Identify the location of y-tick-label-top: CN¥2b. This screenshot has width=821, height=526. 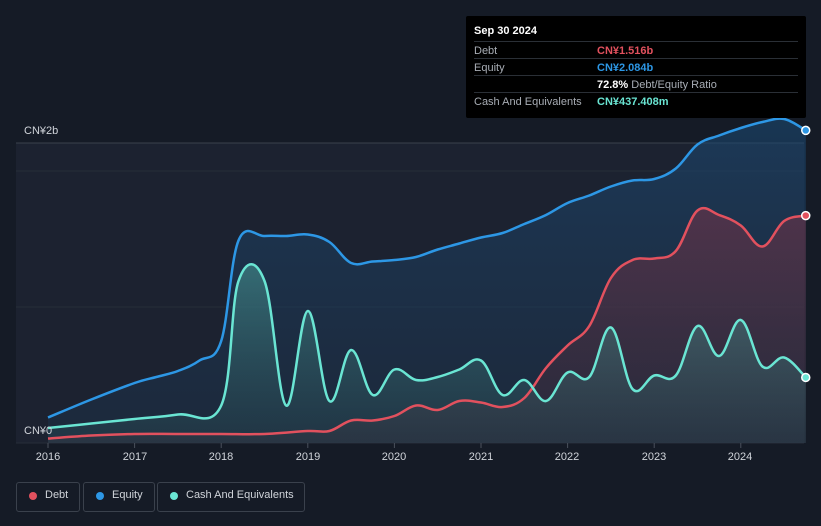
(41, 131).